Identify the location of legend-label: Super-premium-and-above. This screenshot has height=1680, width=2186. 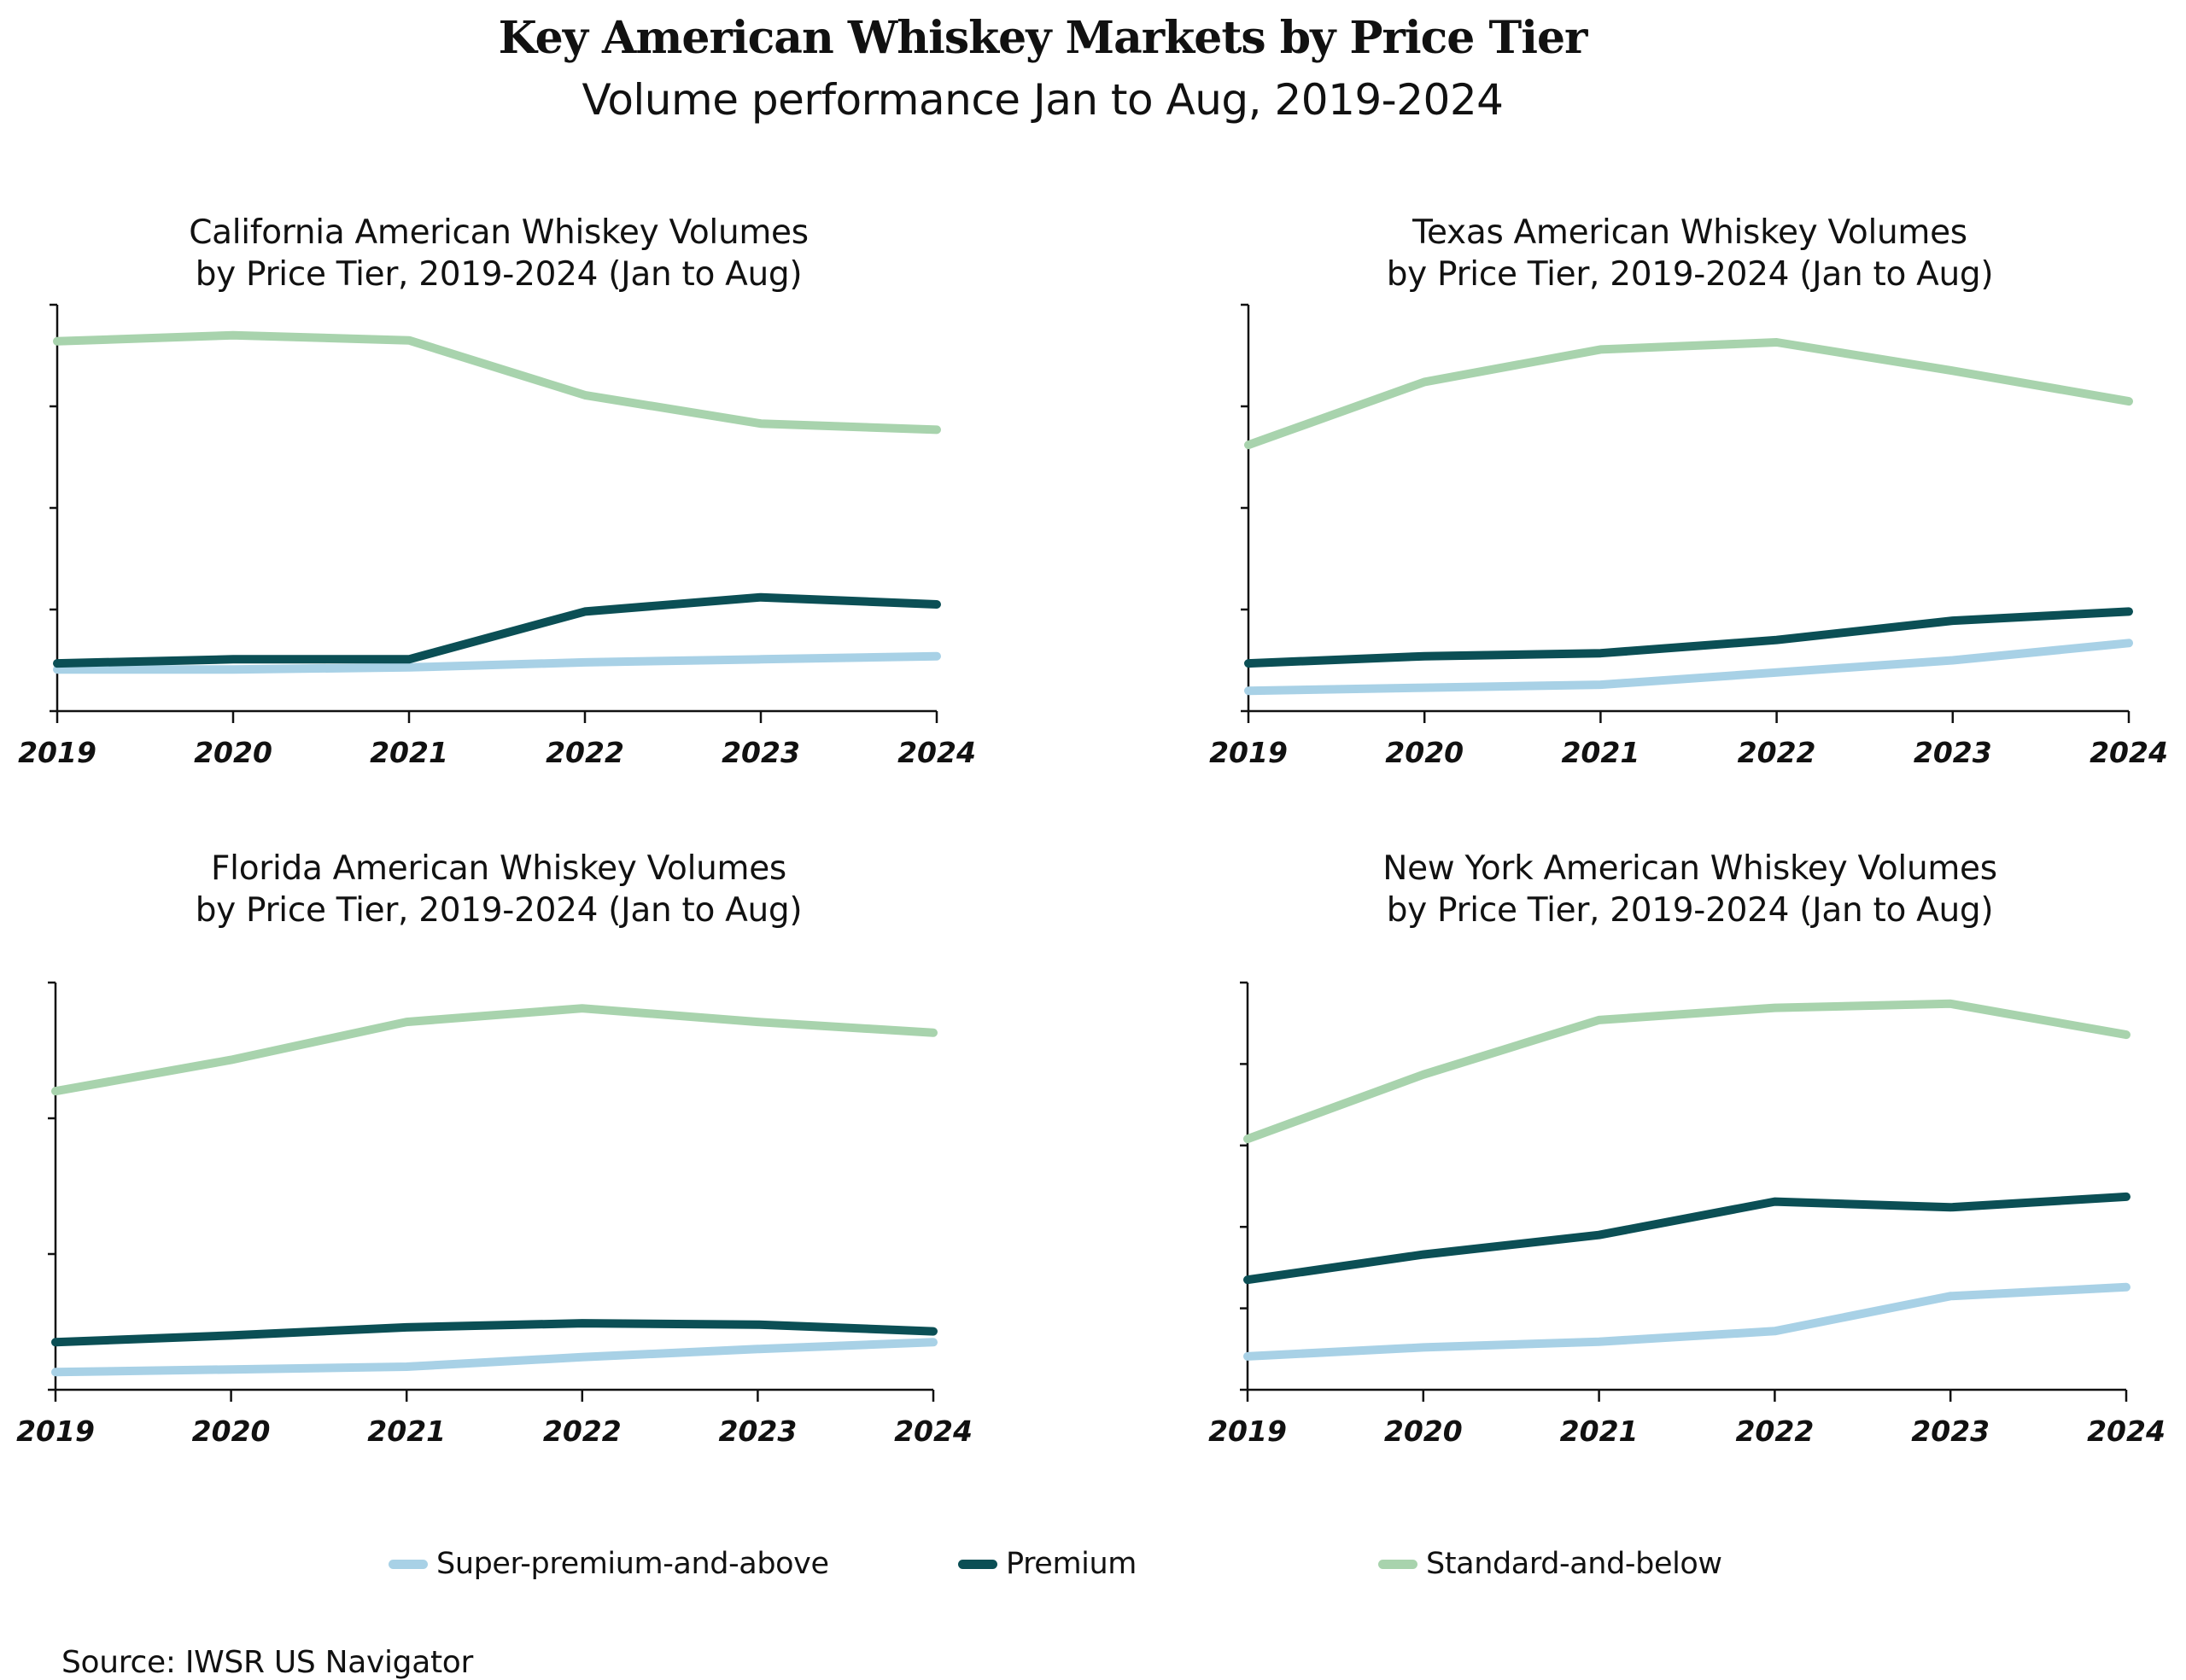
(632, 1564).